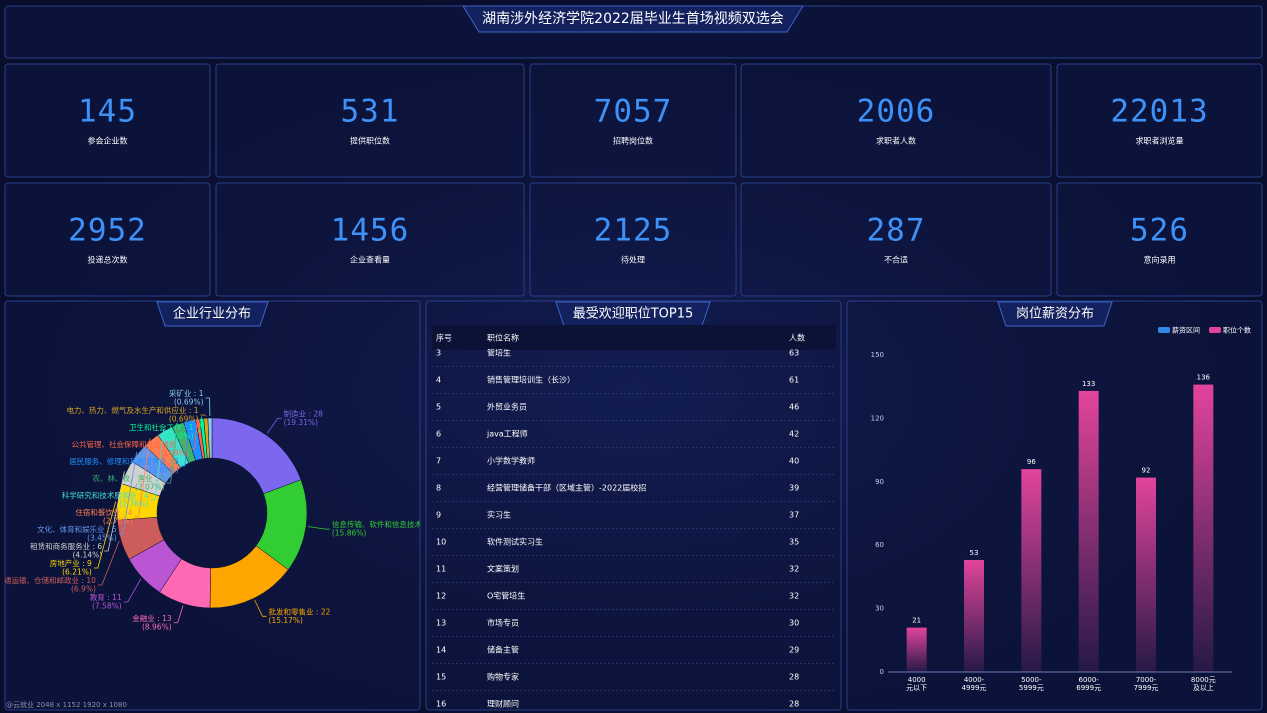  I want to click on footer: @云就业 2048 x 1152 1920 x 1080, so click(66, 704).